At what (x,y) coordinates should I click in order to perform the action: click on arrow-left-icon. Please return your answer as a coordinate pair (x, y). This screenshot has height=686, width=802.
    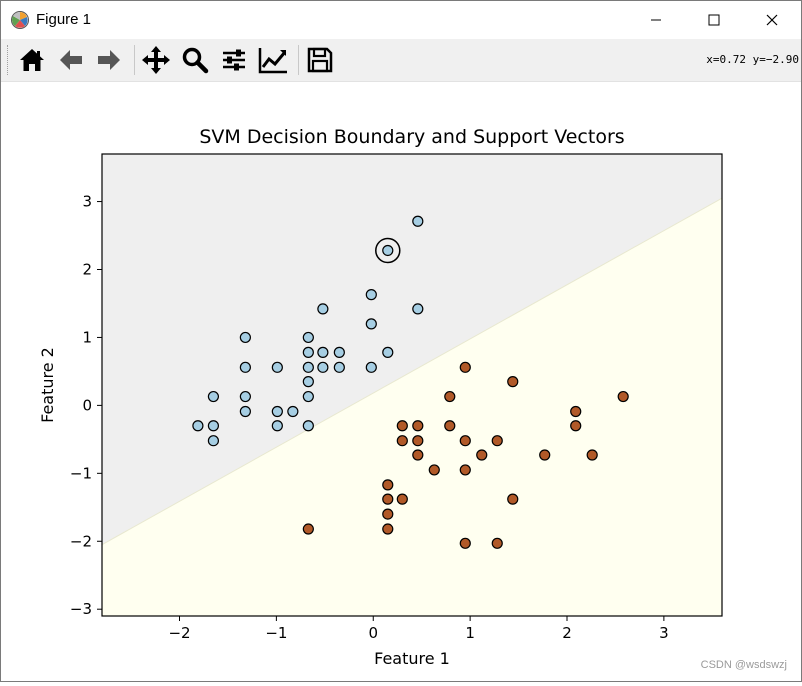
    Looking at the image, I should click on (71, 60).